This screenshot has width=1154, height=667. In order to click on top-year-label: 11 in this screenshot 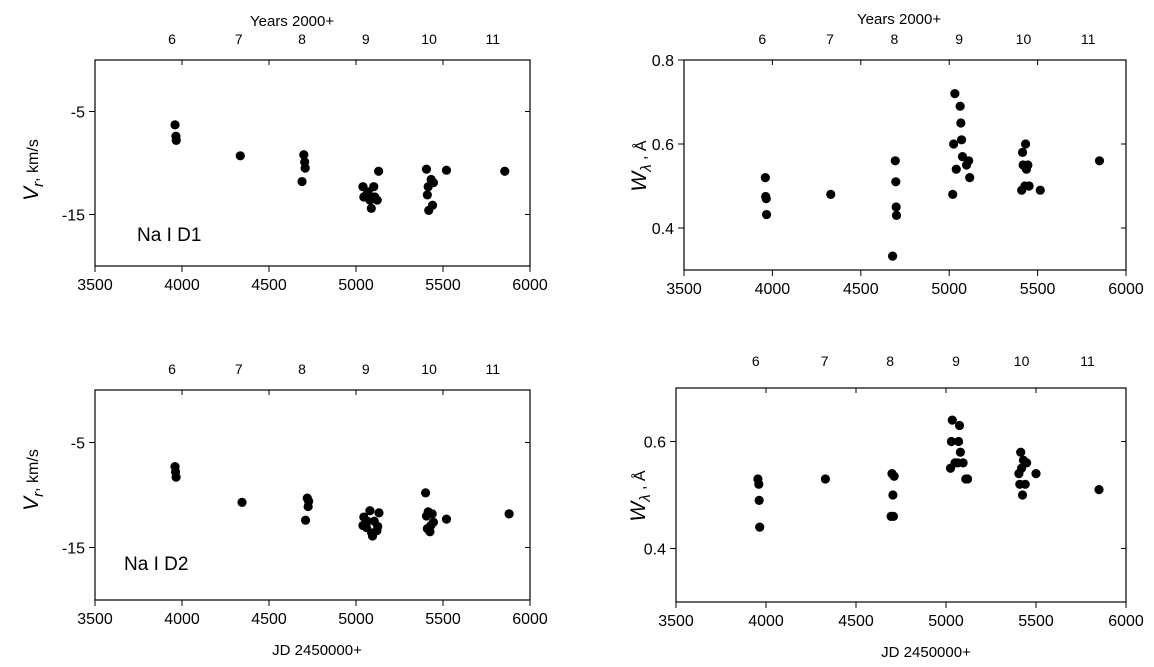, I will do `click(1087, 361)`.